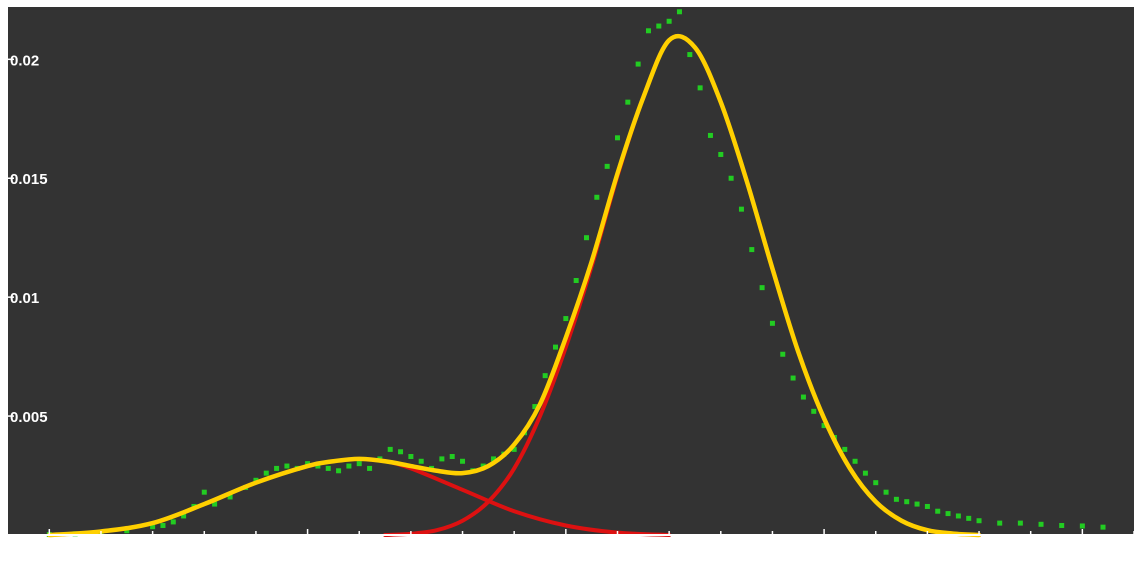 This screenshot has height=567, width=1134. Describe the element at coordinates (24, 298) in the screenshot. I see `y-tick-label: 0.01` at that location.